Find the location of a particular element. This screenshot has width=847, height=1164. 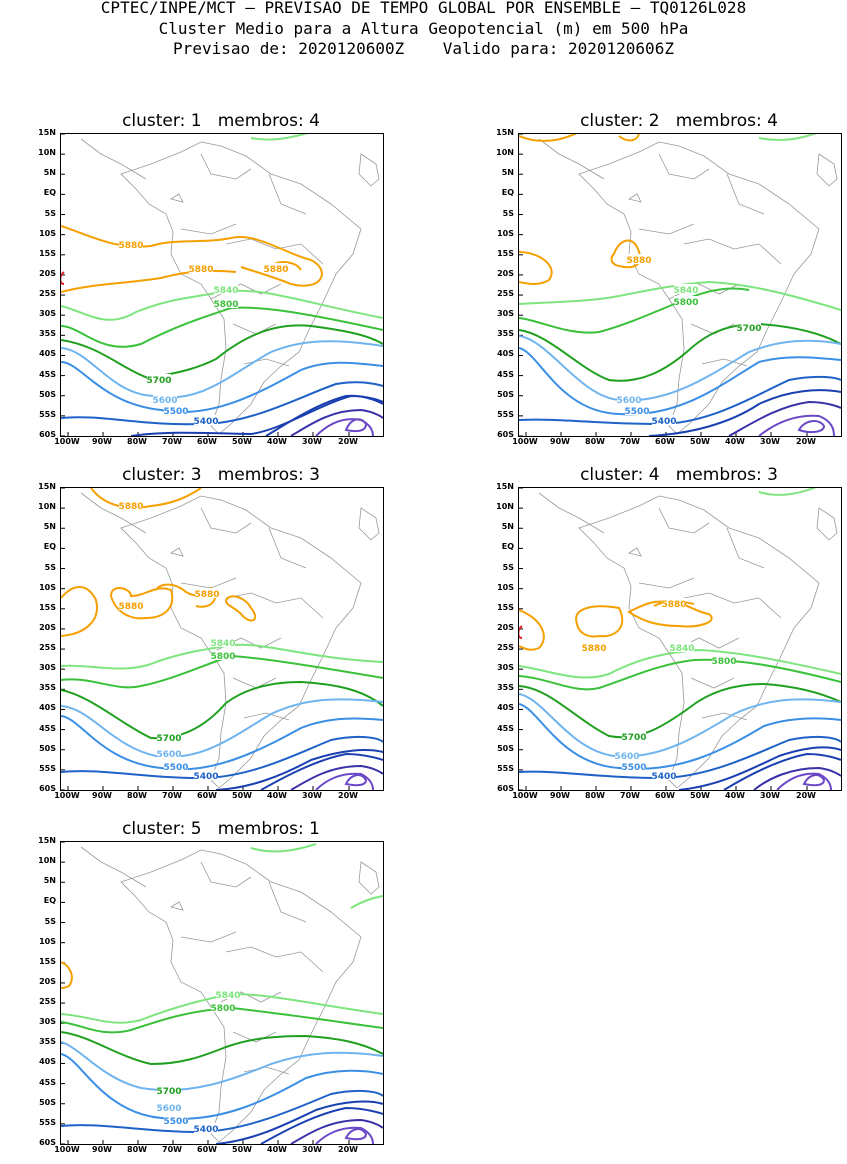

lon-tick-label: 20W is located at coordinates (348, 1149).